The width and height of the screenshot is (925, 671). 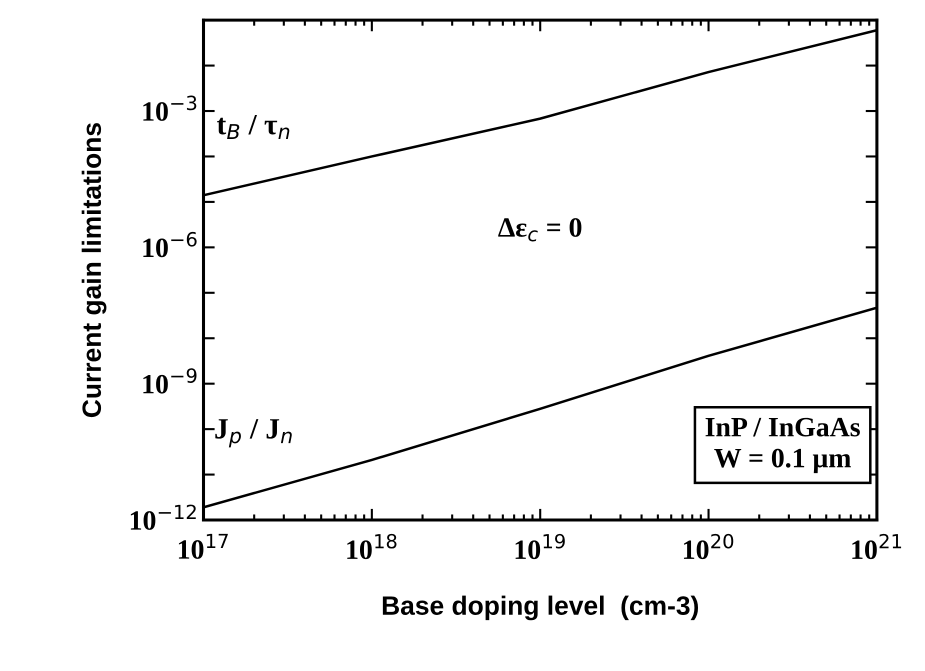 What do you see at coordinates (540, 608) in the screenshot?
I see `x-axis-title: Base doping level (cm-3)` at bounding box center [540, 608].